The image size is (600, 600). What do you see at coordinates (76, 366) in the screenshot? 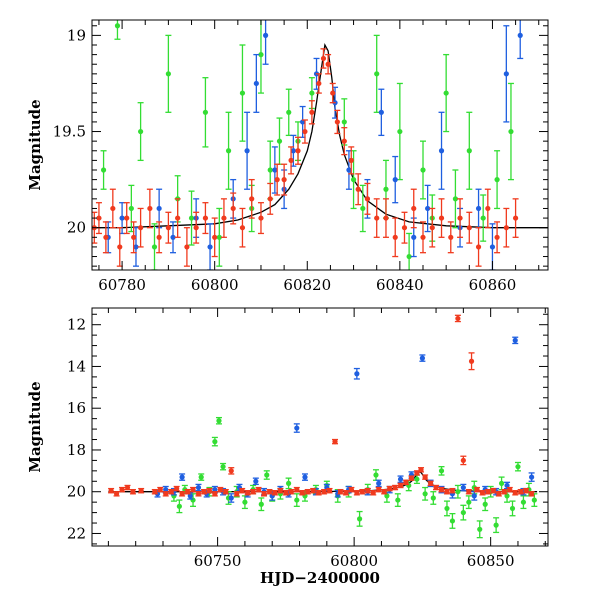
I see `bottom-y-tick-label: 14` at bounding box center [76, 366].